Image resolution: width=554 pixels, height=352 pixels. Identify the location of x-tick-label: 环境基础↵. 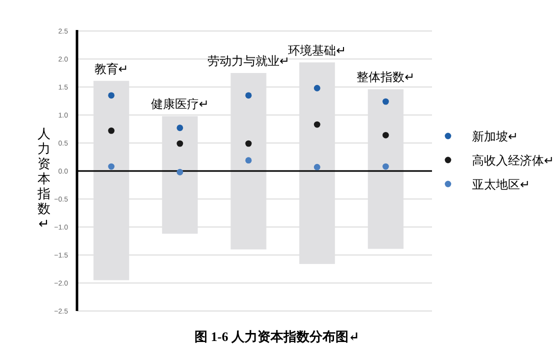
(317, 50).